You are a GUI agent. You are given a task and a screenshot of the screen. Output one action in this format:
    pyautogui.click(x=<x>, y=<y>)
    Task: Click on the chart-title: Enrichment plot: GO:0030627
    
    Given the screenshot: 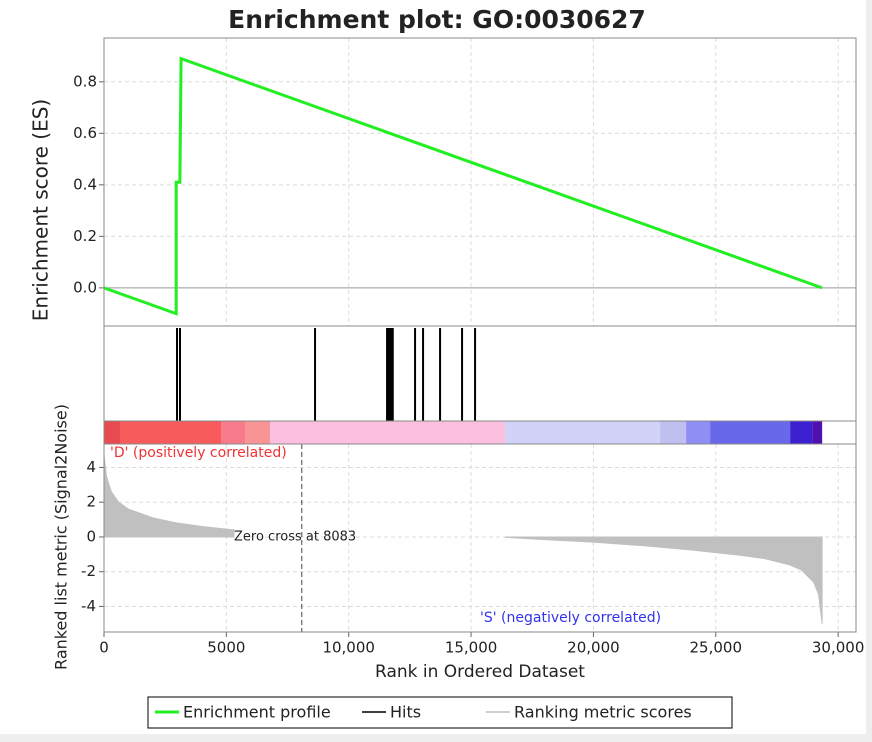 What is the action you would take?
    pyautogui.click(x=437, y=19)
    